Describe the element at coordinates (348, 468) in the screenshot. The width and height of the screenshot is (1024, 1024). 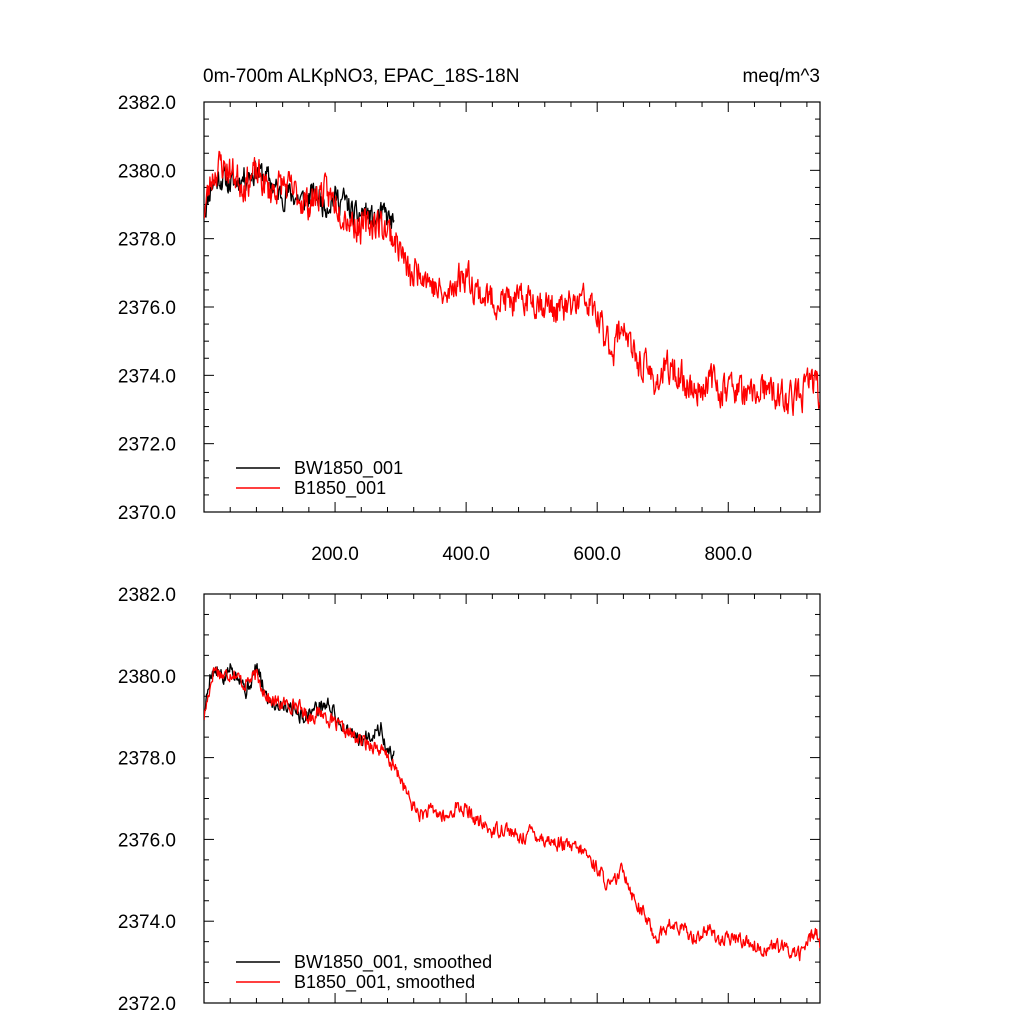
I see `legend-label: BW1850_001` at that location.